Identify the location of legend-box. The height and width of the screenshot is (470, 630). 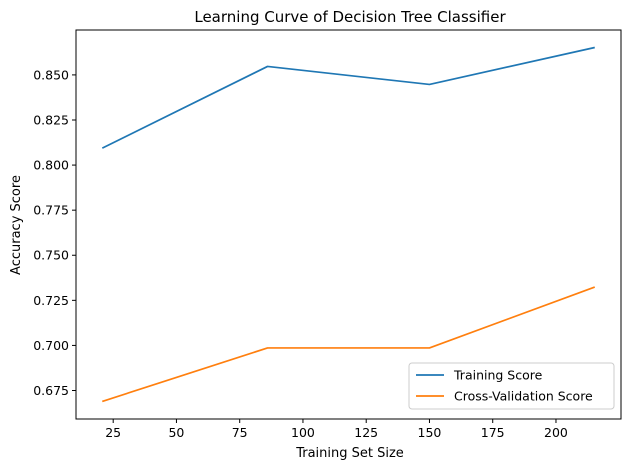
(511, 386).